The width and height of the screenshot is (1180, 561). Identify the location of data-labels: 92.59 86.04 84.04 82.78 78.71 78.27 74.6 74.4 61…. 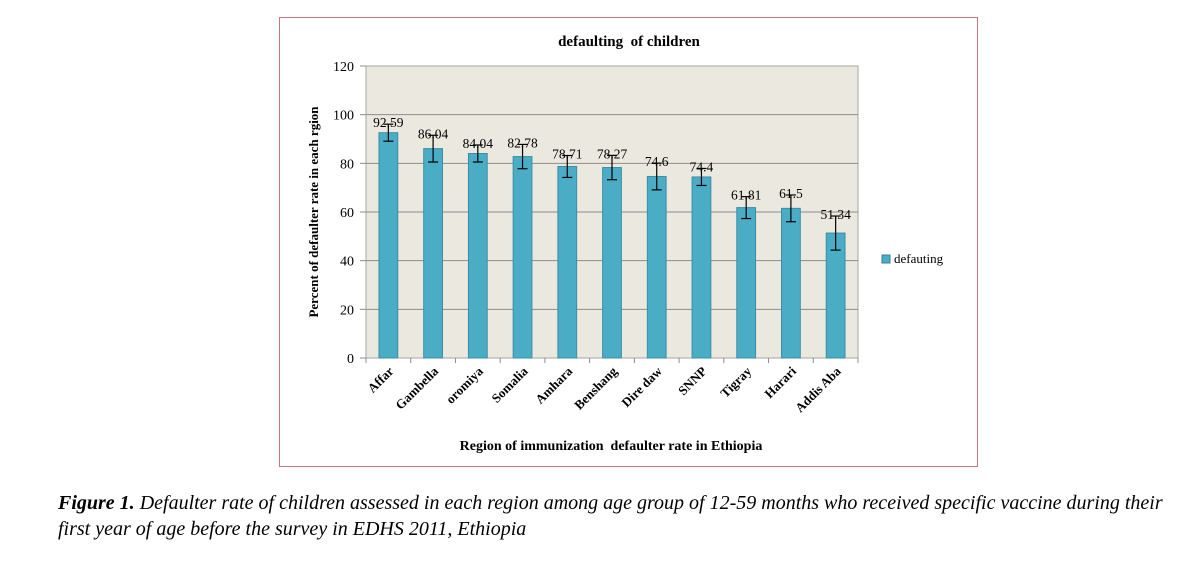
(612, 168).